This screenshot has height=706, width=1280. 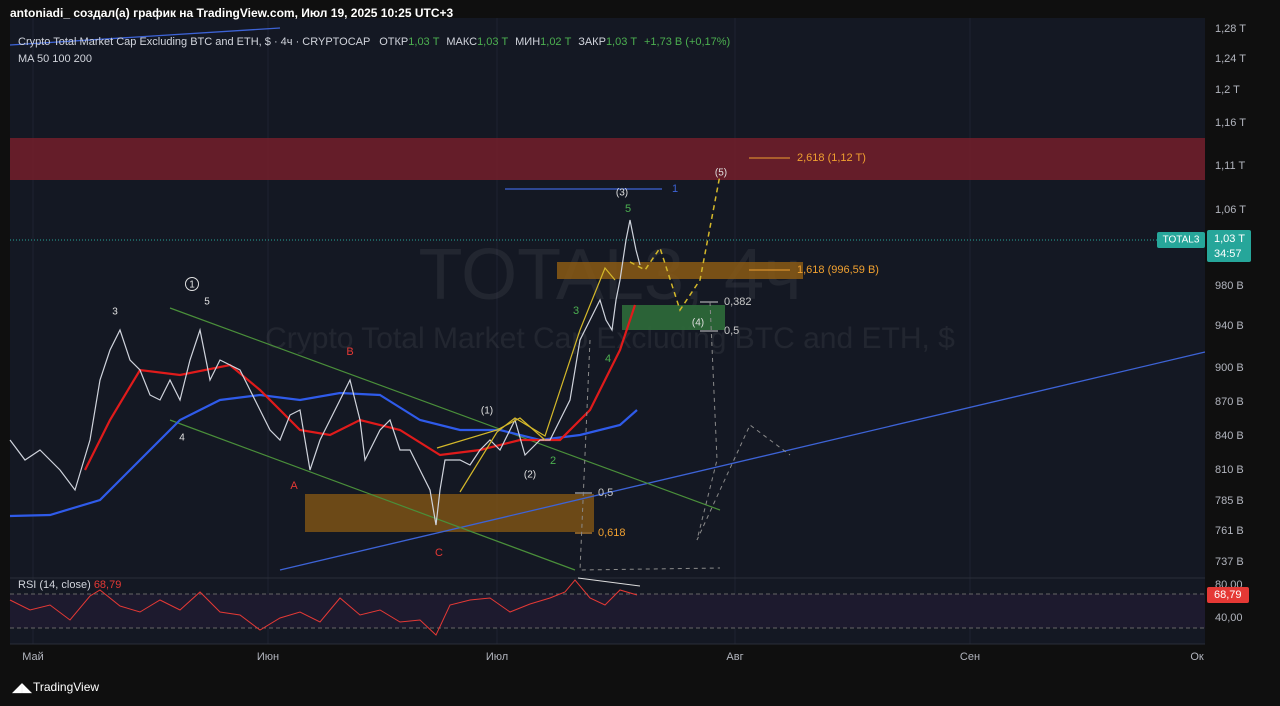 I want to click on fib-label: 1,618 (996,59 B), so click(x=838, y=270).